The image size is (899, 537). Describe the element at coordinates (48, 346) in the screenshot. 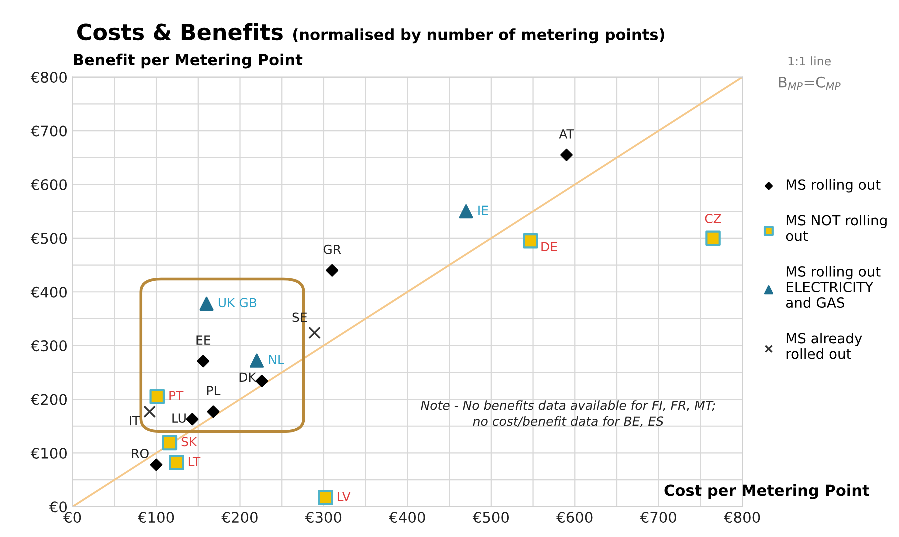

I see `y-tick-label: €300` at that location.